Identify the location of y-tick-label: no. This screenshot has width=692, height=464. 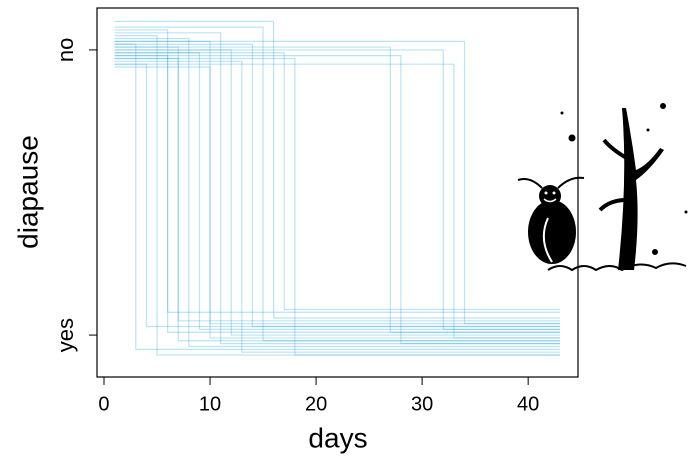
(65, 50).